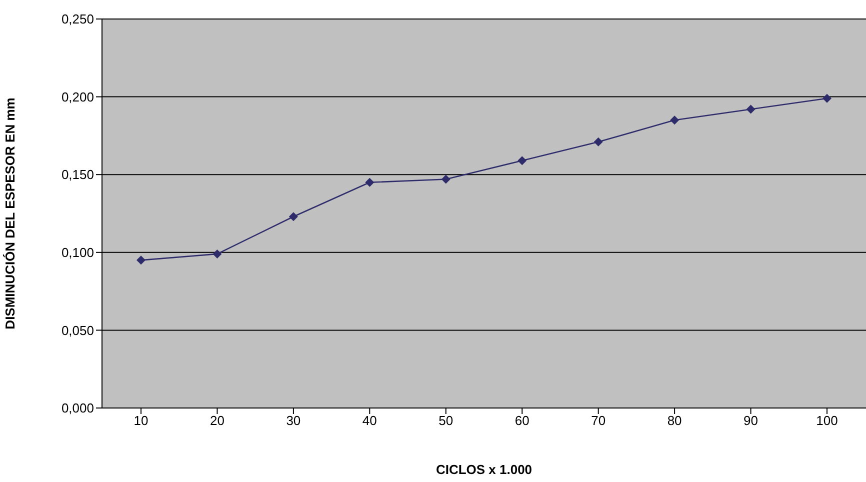 The width and height of the screenshot is (866, 482). What do you see at coordinates (827, 420) in the screenshot?
I see `x-tick-label: 100` at bounding box center [827, 420].